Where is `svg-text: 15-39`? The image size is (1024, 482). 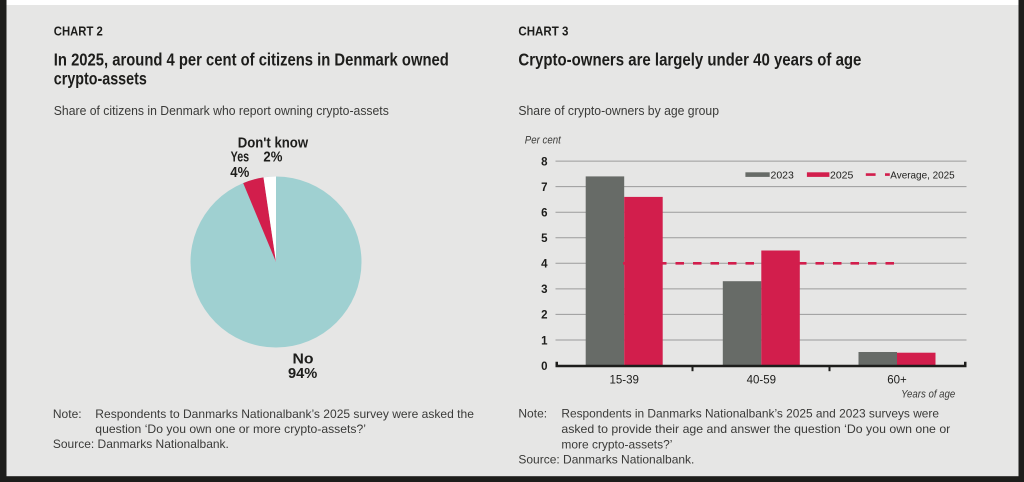
svg-text: 15-39 is located at coordinates (623, 380).